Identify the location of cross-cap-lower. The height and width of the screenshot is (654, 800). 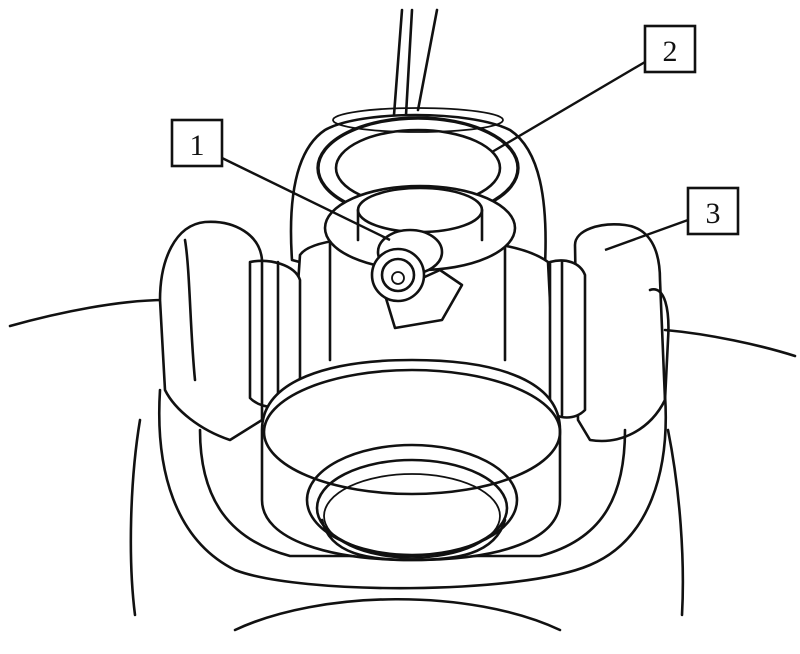
(411, 460).